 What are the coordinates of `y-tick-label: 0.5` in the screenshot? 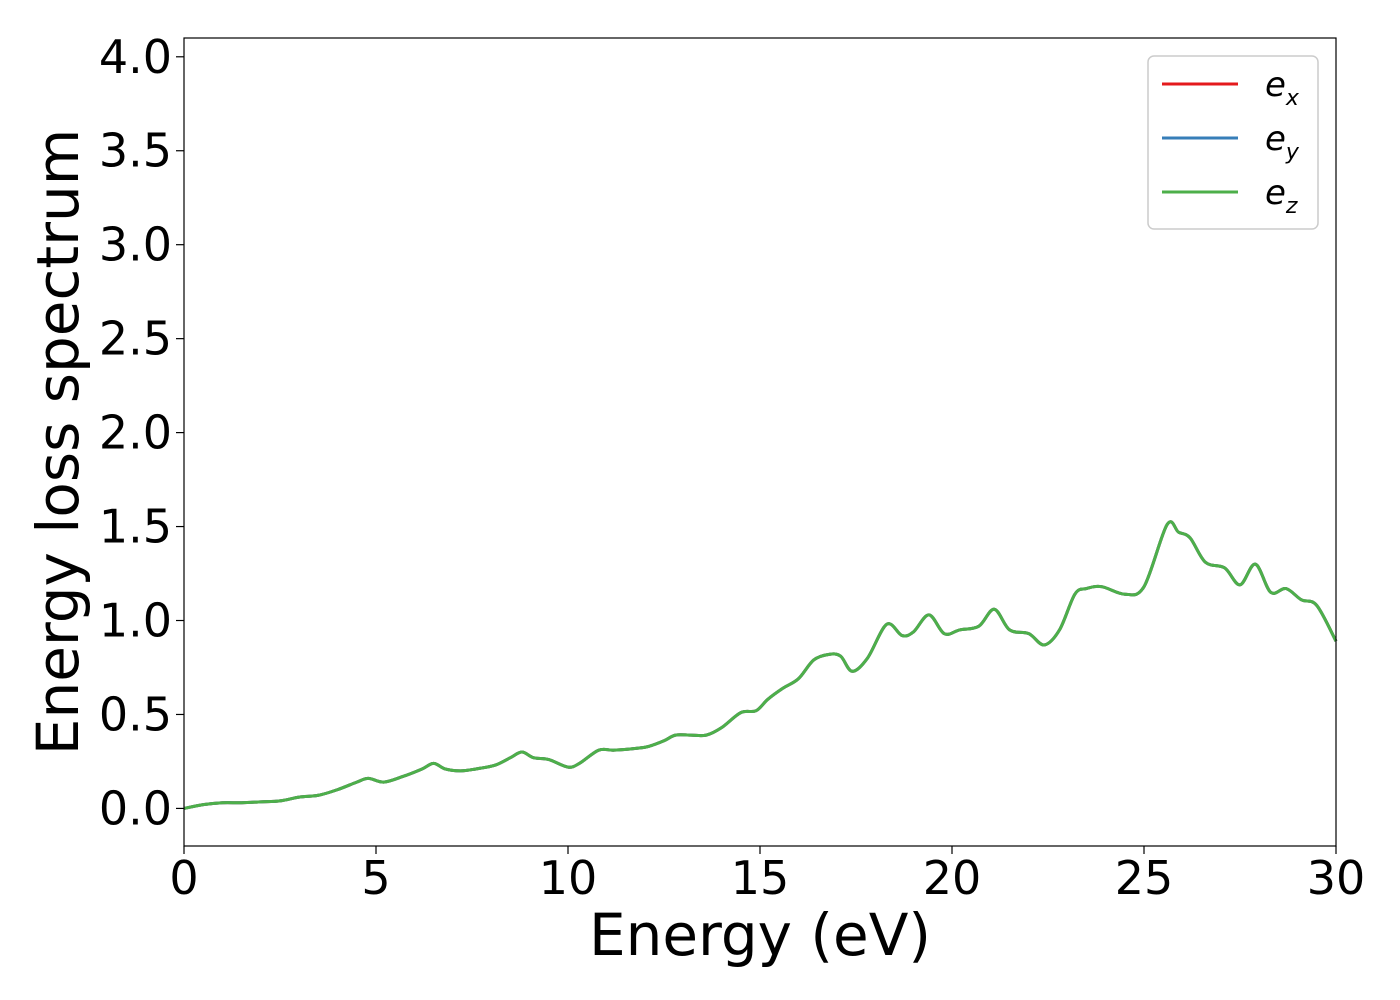 It's located at (135, 714).